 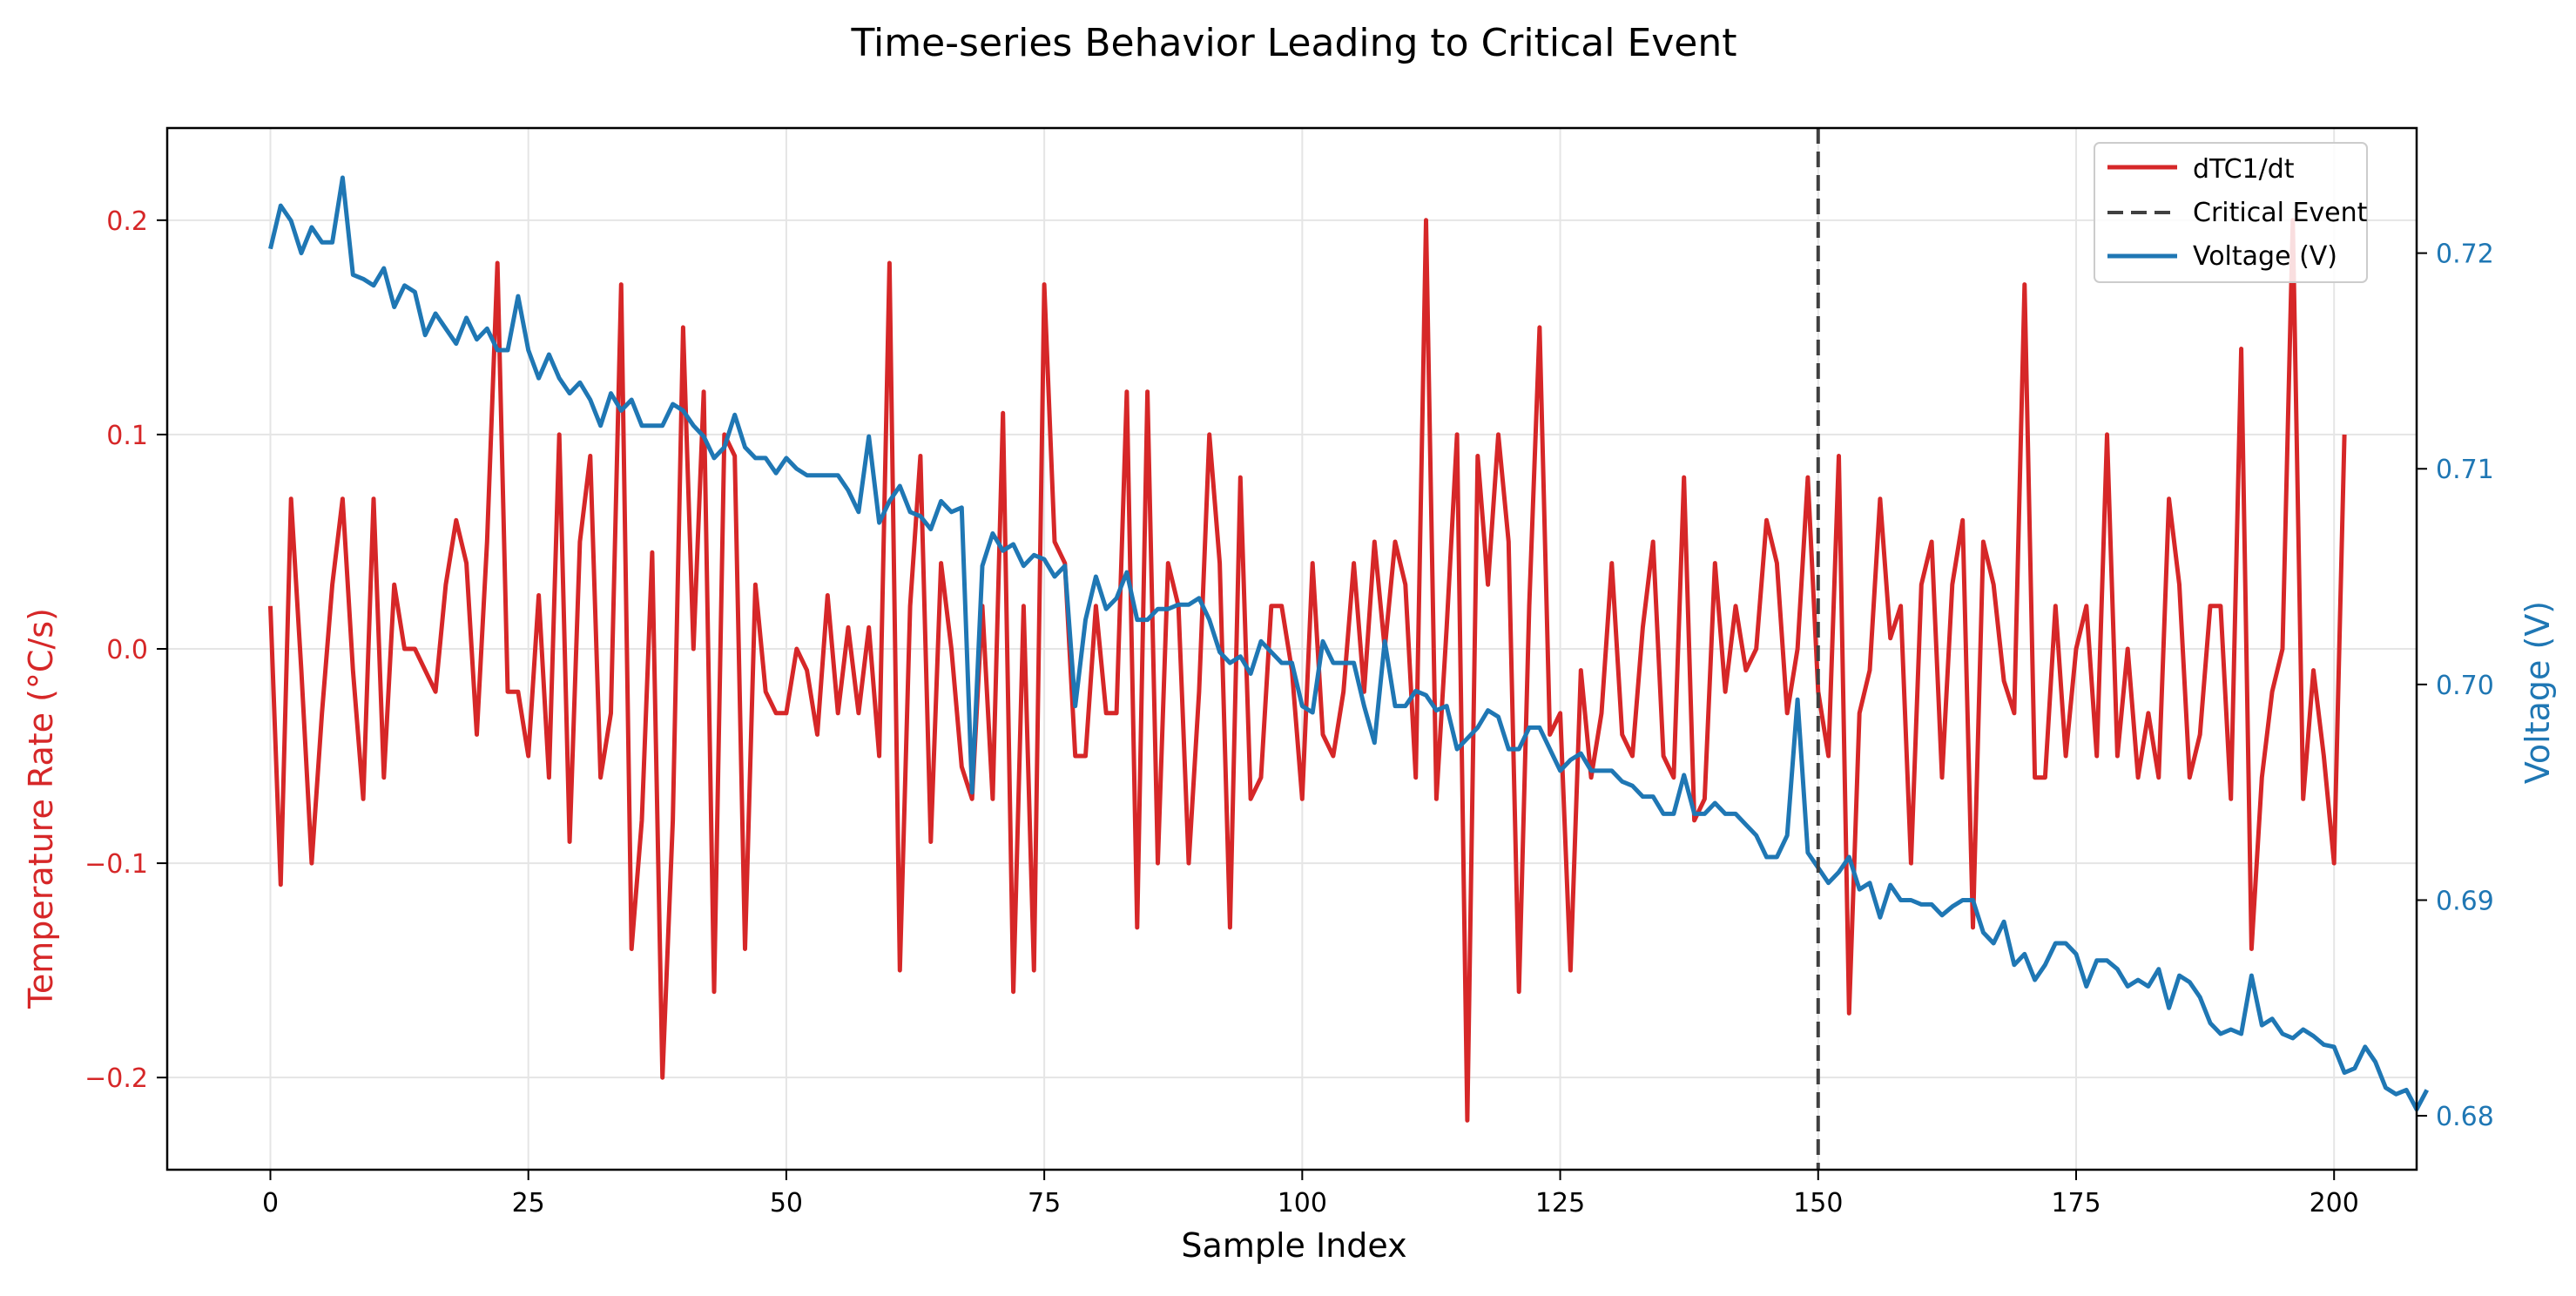 I want to click on x-tick-label: 50, so click(x=786, y=1203).